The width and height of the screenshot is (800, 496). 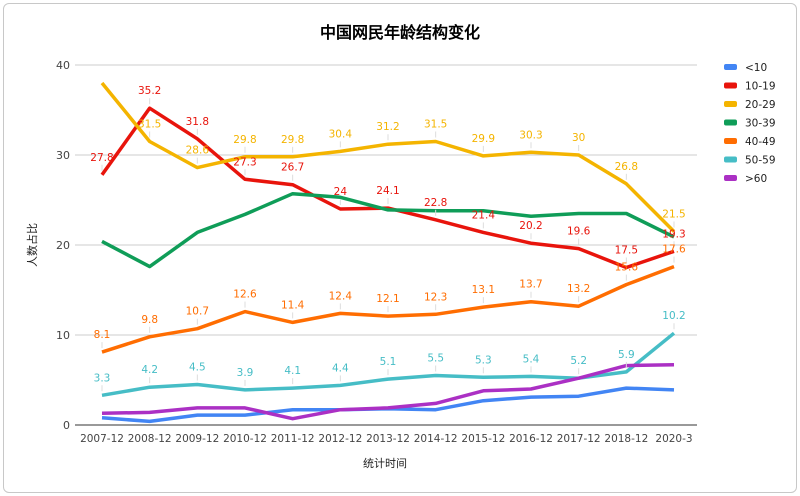 What do you see at coordinates (63, 65) in the screenshot?
I see `y-tick-label: 40` at bounding box center [63, 65].